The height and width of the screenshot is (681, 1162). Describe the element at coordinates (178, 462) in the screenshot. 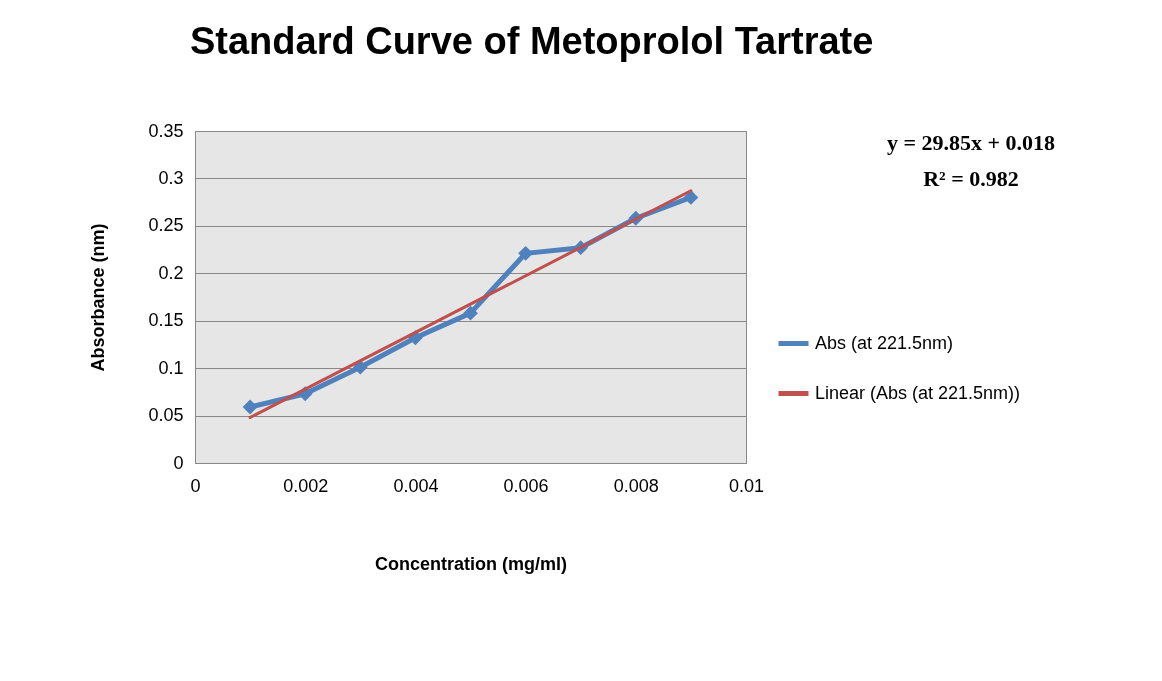

I see `y-tick-label: 0` at that location.